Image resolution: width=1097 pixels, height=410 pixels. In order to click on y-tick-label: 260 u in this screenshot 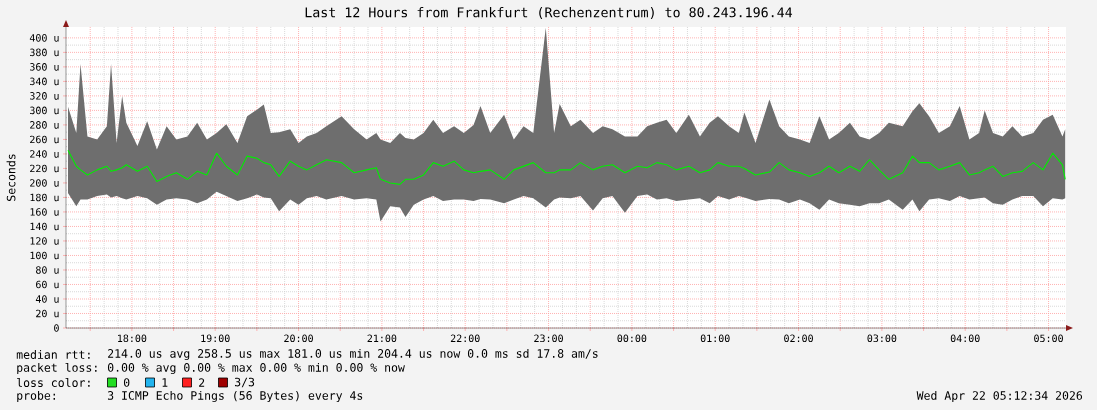, I will do `click(44, 139)`.